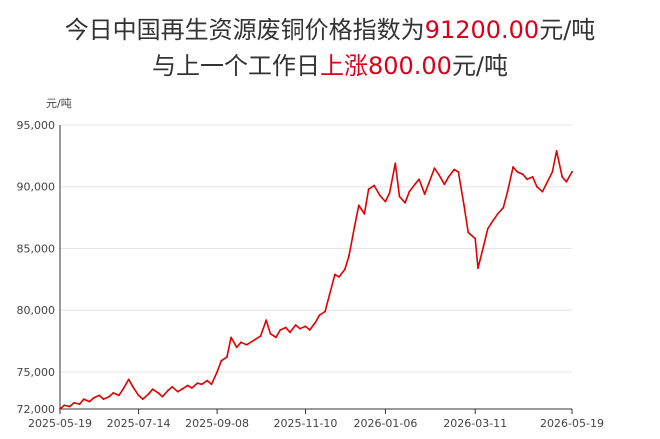 The image size is (660, 439). Describe the element at coordinates (475, 423) in the screenshot. I see `x-tick-label: 2026-03-11` at that location.